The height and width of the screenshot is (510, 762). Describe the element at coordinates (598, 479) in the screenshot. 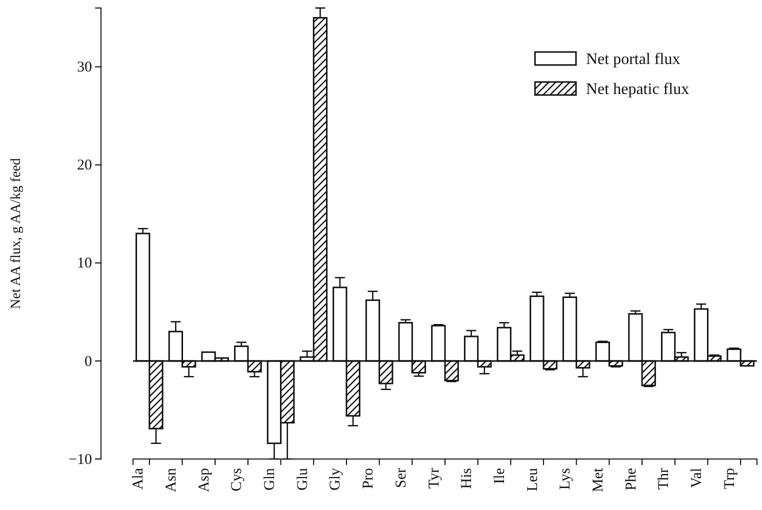

I see `x-tick-label: Met` at that location.